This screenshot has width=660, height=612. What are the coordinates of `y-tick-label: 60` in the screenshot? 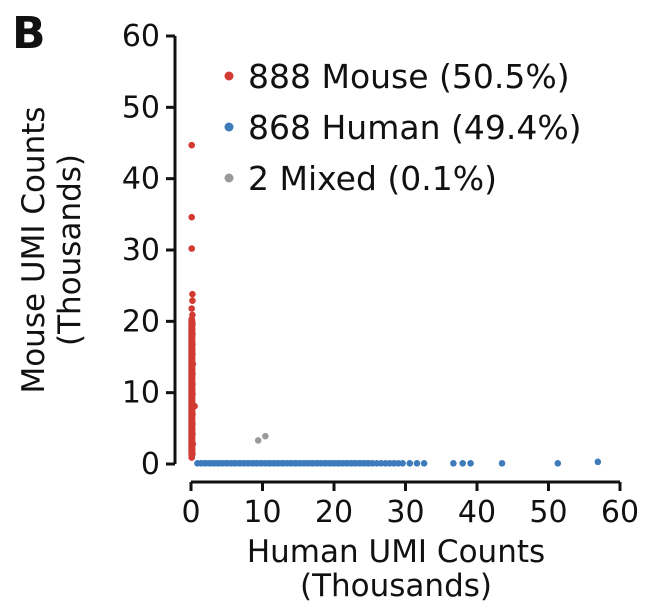 It's located at (141, 36).